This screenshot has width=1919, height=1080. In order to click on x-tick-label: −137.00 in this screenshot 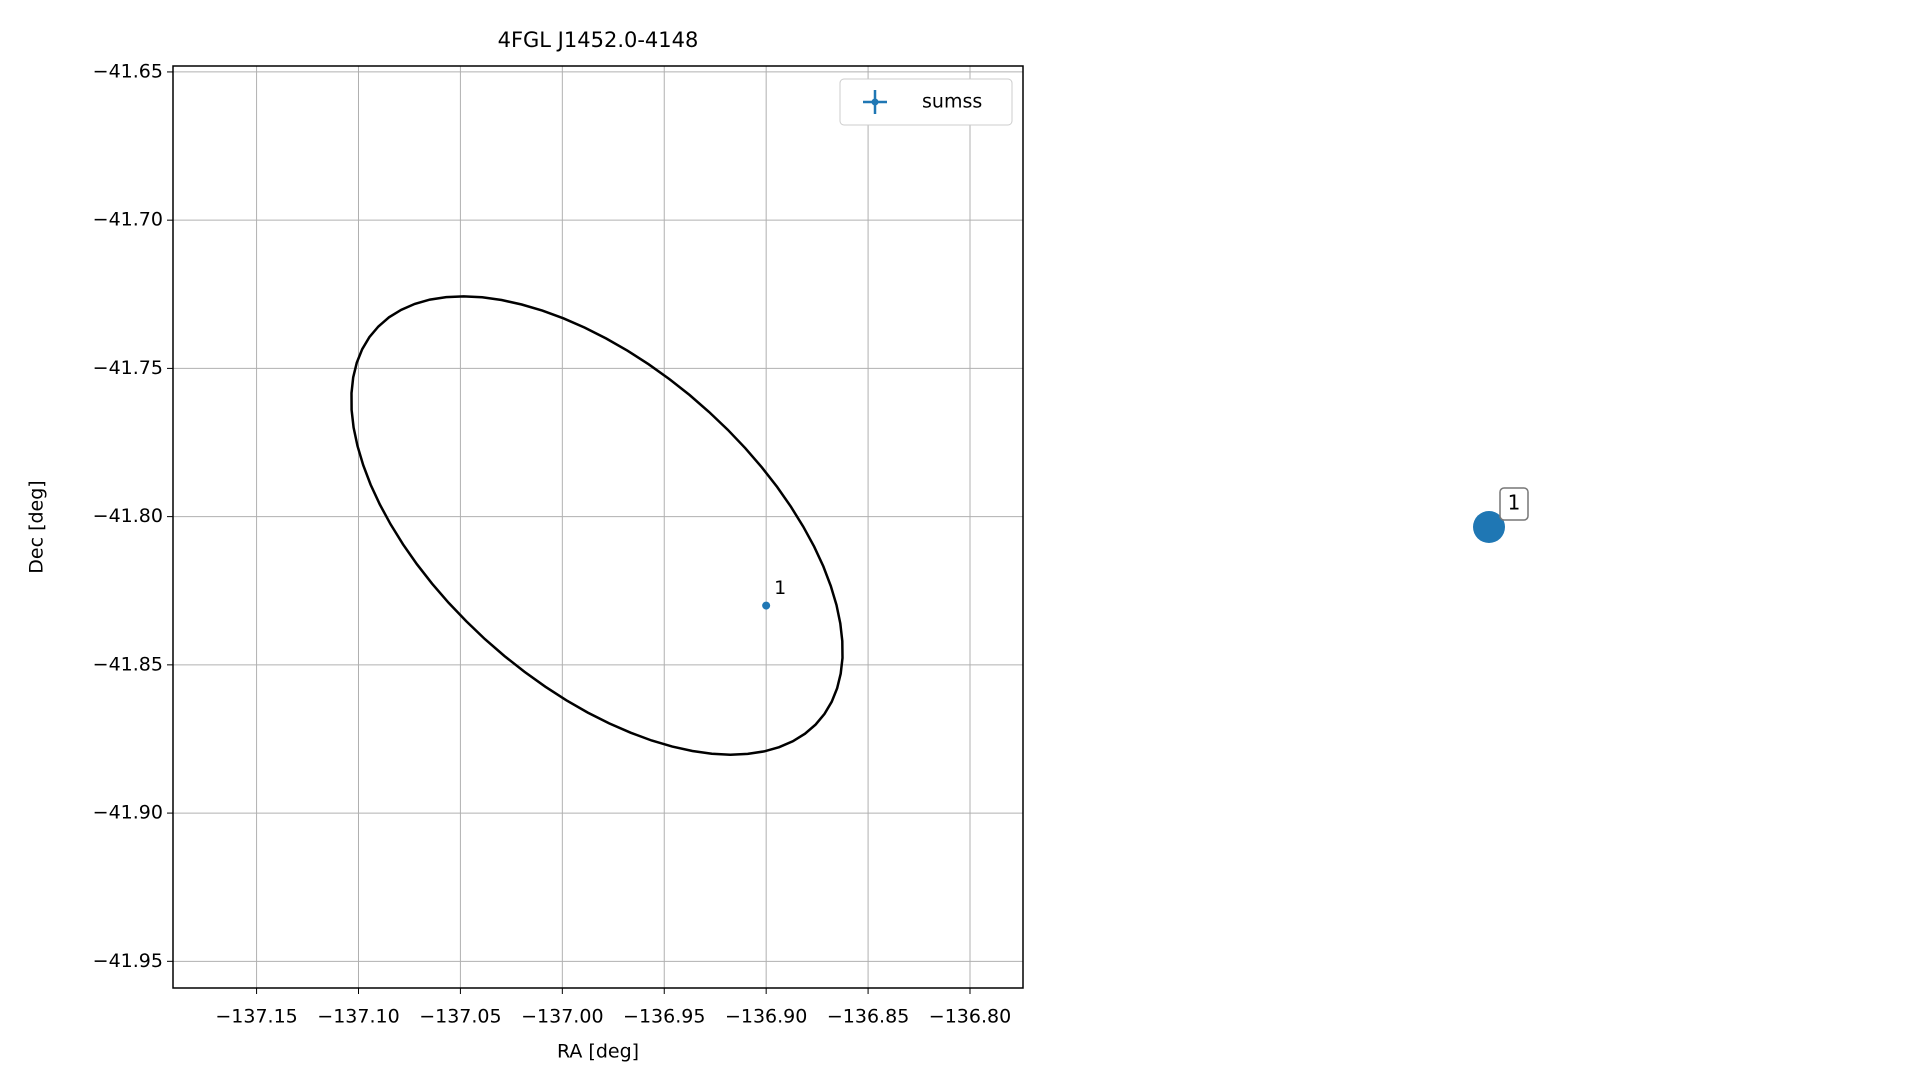, I will do `click(562, 1017)`.